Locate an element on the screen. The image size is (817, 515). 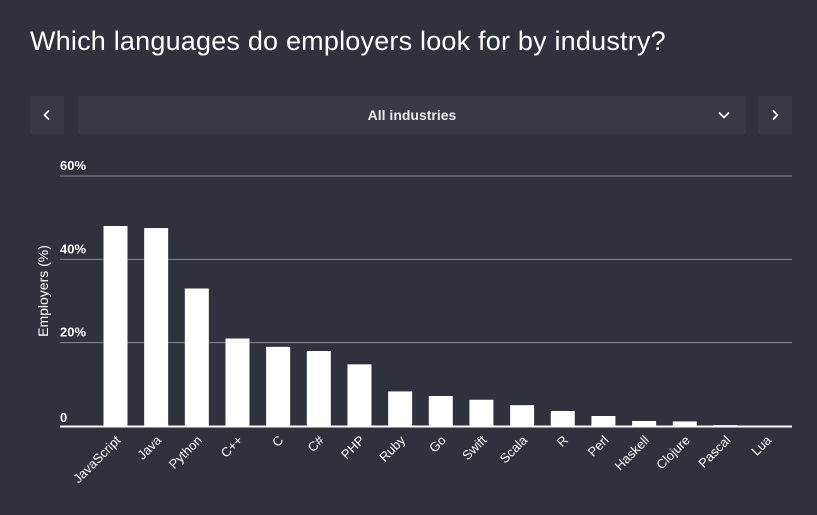
x-tick-label: C# is located at coordinates (316, 443).